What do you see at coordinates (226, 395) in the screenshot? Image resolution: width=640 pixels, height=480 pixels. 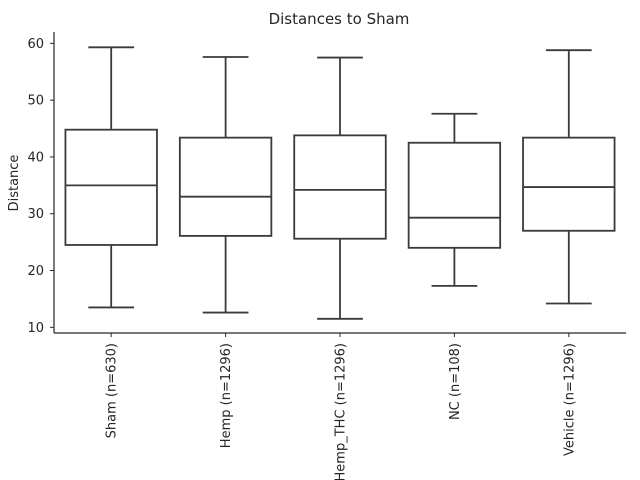 I see `x-tick-label: Hemp (n=1296)` at bounding box center [226, 395].